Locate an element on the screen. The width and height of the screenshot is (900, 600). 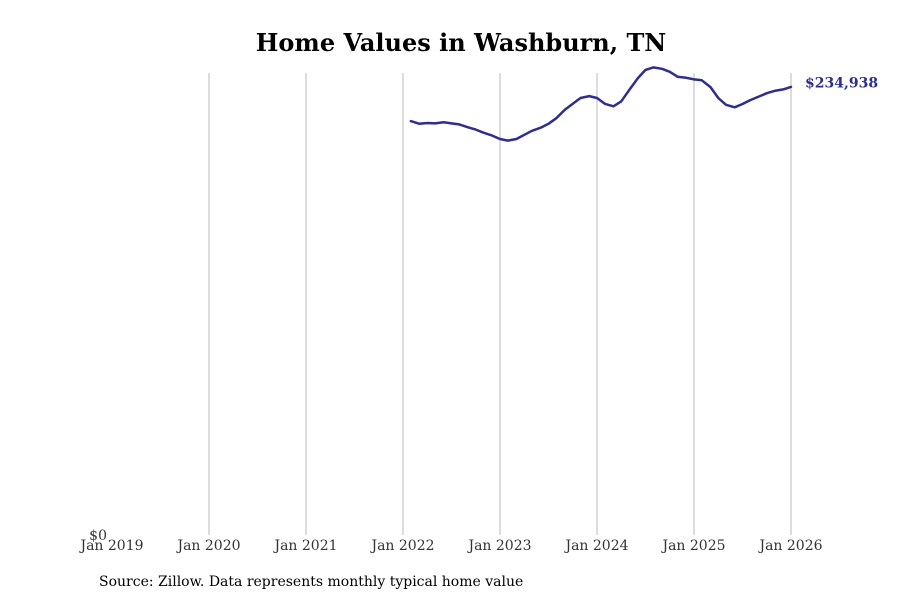
x-tick-label: Jan 2020 is located at coordinates (207, 546).